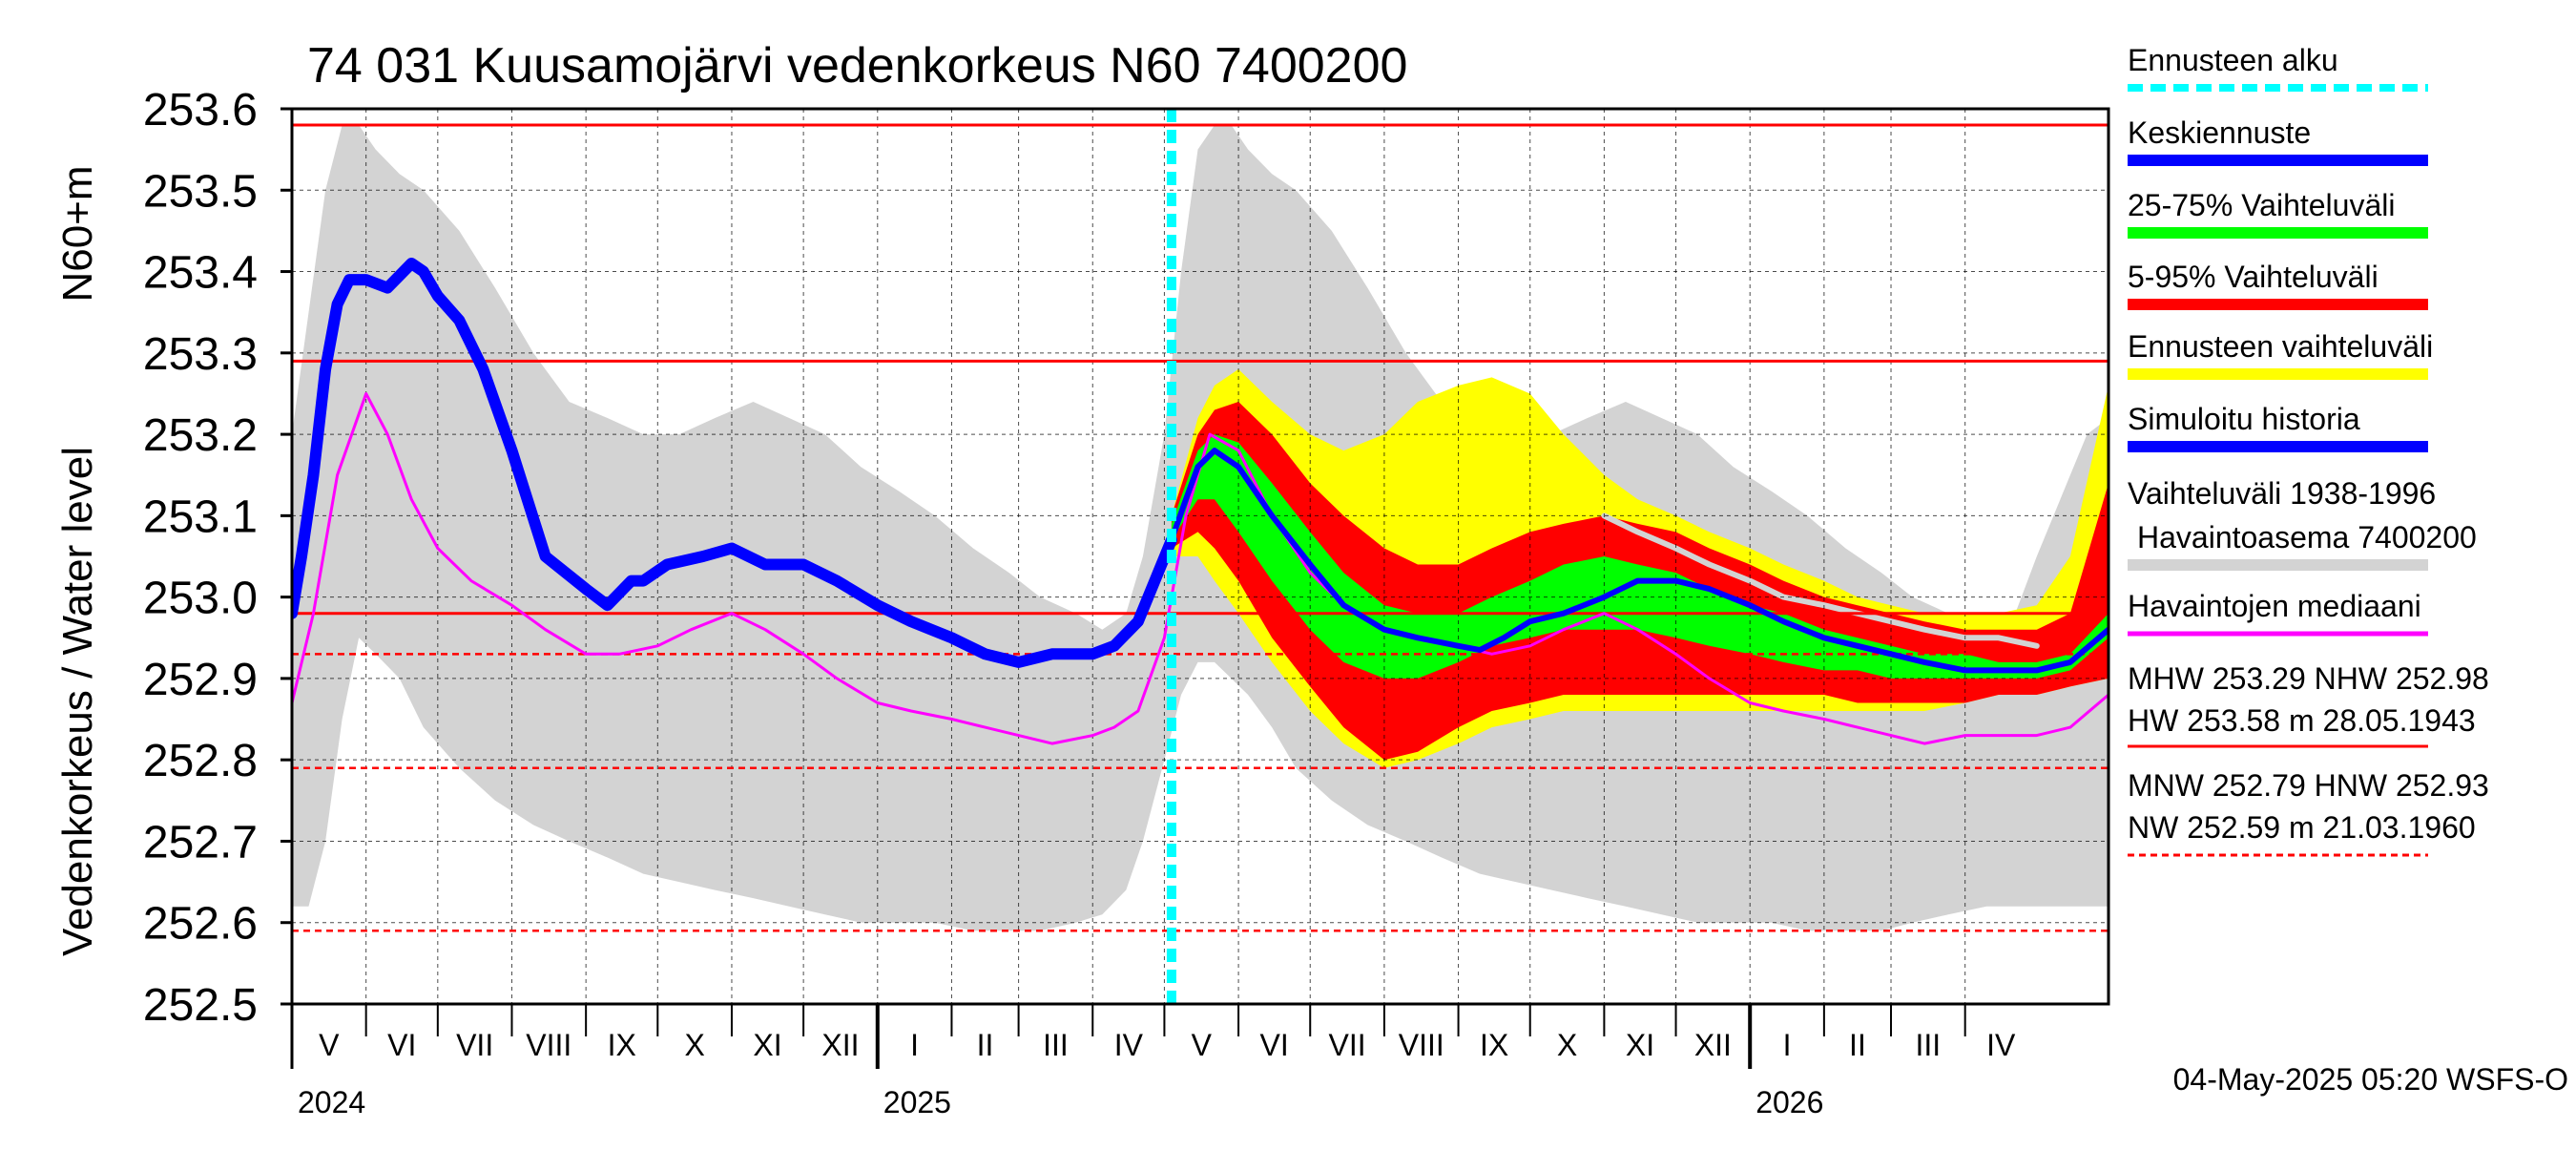 The image size is (2576, 1150). I want to click on y-tick-label: 253.5, so click(200, 191).